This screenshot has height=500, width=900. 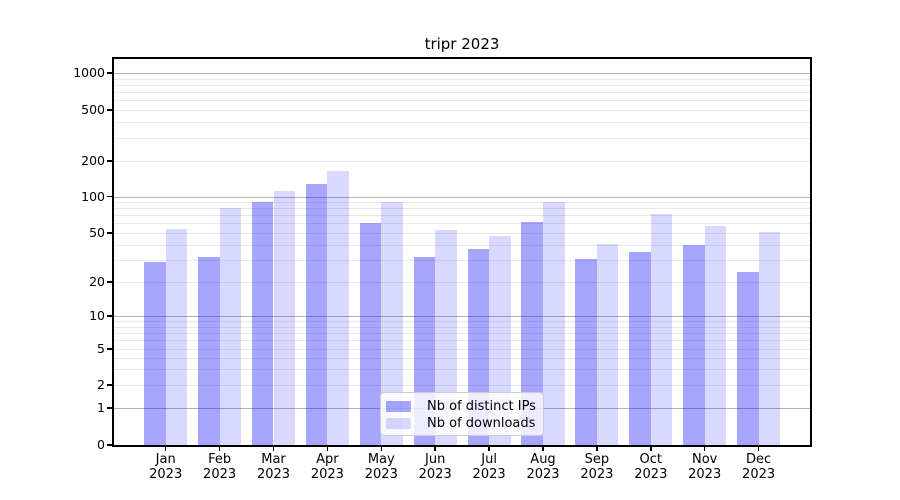 I want to click on x-tick-label: Aug 2023, so click(x=543, y=467).